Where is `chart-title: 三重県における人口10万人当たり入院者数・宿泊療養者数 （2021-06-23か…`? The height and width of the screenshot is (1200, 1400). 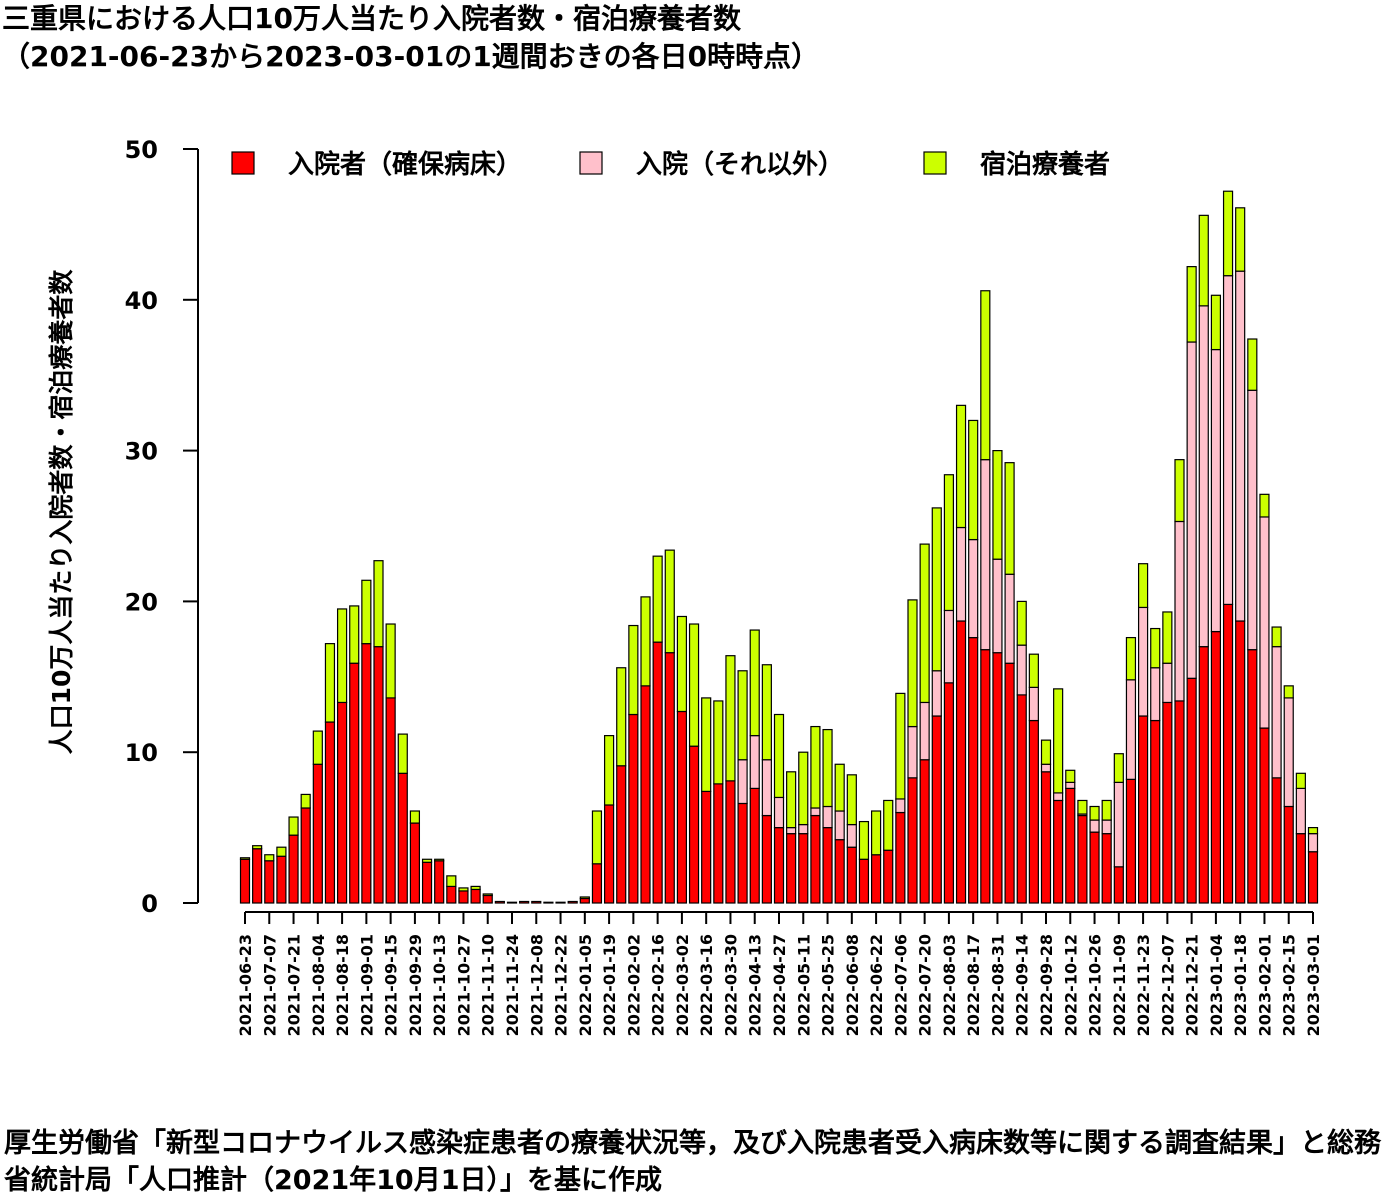 chart-title: 三重県における人口10万人当たり入院者数・宿泊療養者数 （2021-06-23か… is located at coordinates (410, 38).